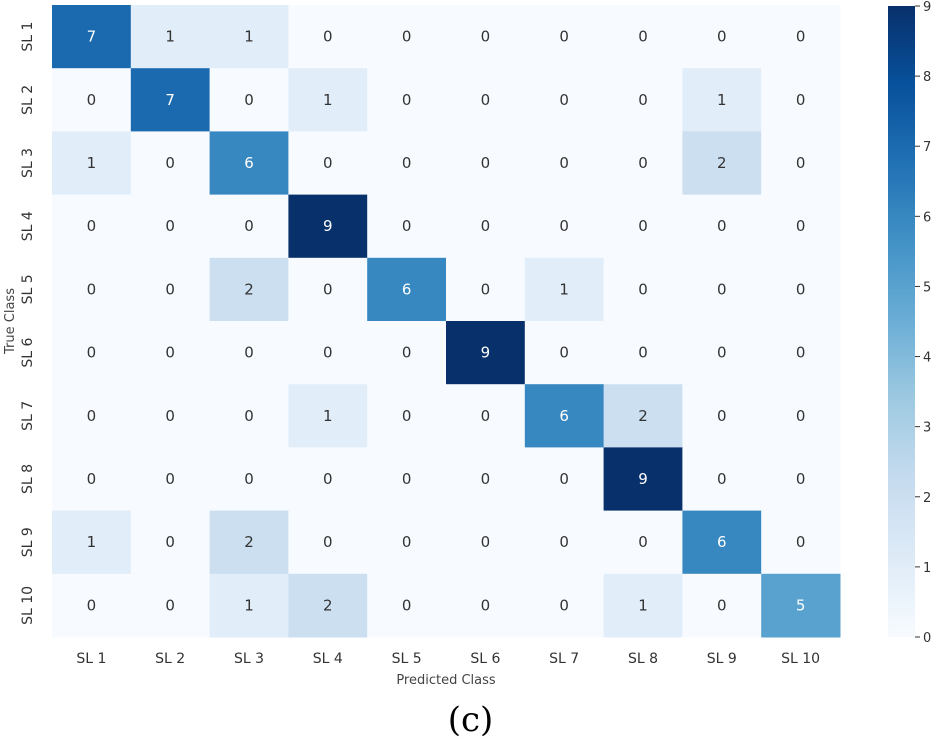  Describe the element at coordinates (927, 217) in the screenshot. I see `colorbar-tick-label: 6` at that location.